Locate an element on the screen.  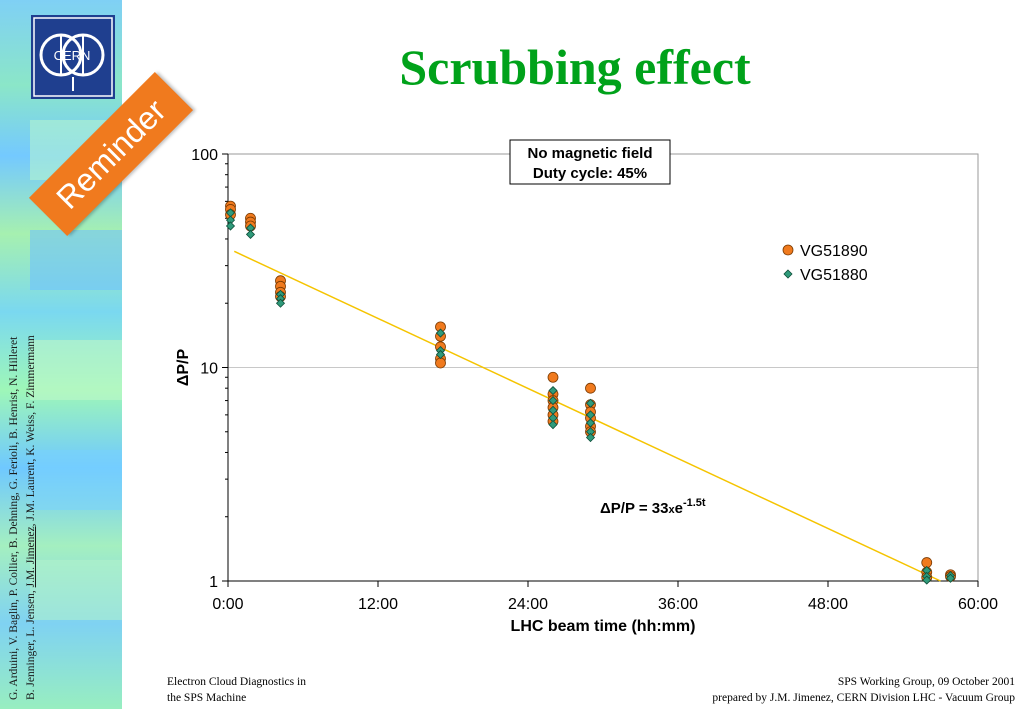
authors-line-2-highlight: J.M. Jimenez is located at coordinates (31, 557).